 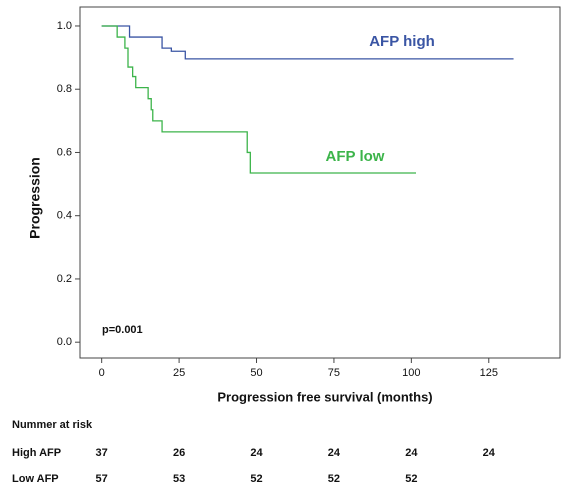 What do you see at coordinates (102, 453) in the screenshot?
I see `risk-value: 37` at bounding box center [102, 453].